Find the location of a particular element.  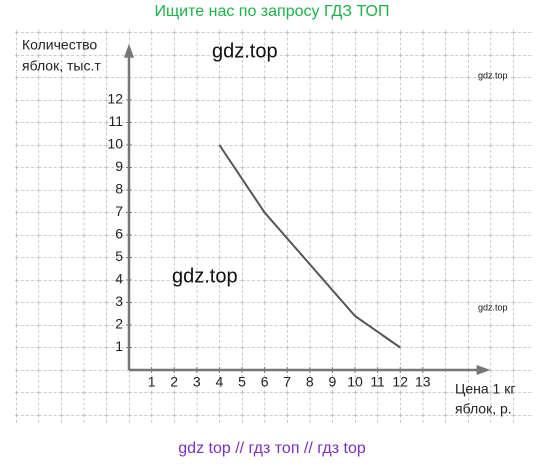

x-tick-label: 3 is located at coordinates (197, 382).